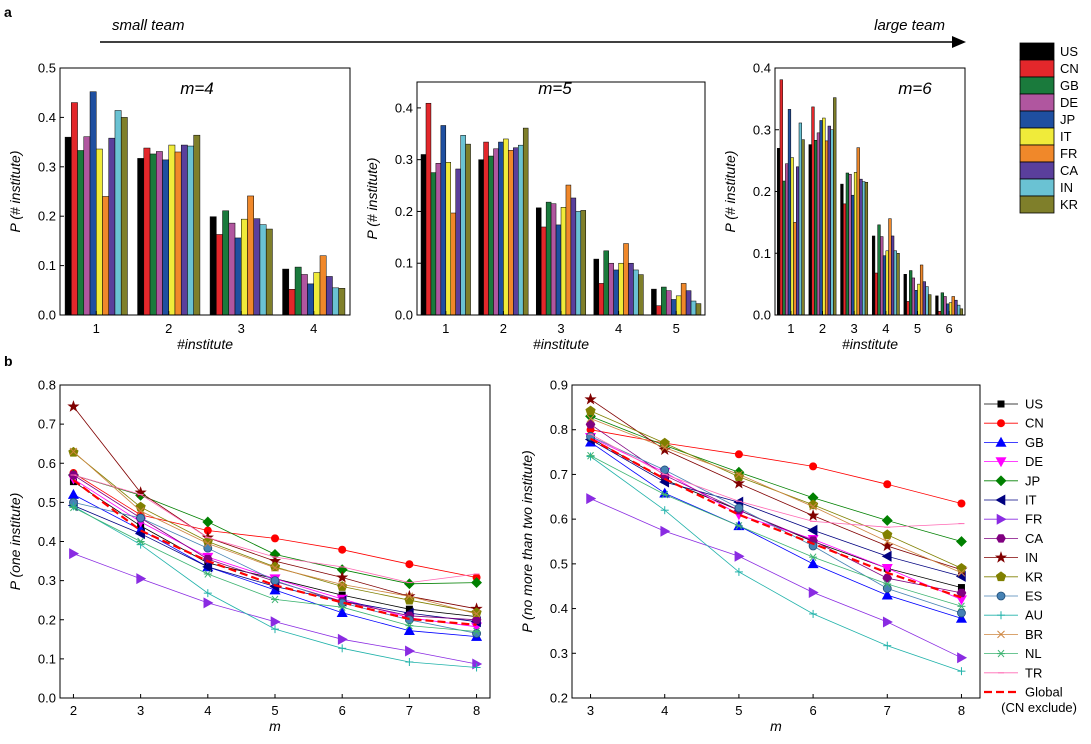  Describe the element at coordinates (776, 578) in the screenshot. I see `series-line-FR` at that location.